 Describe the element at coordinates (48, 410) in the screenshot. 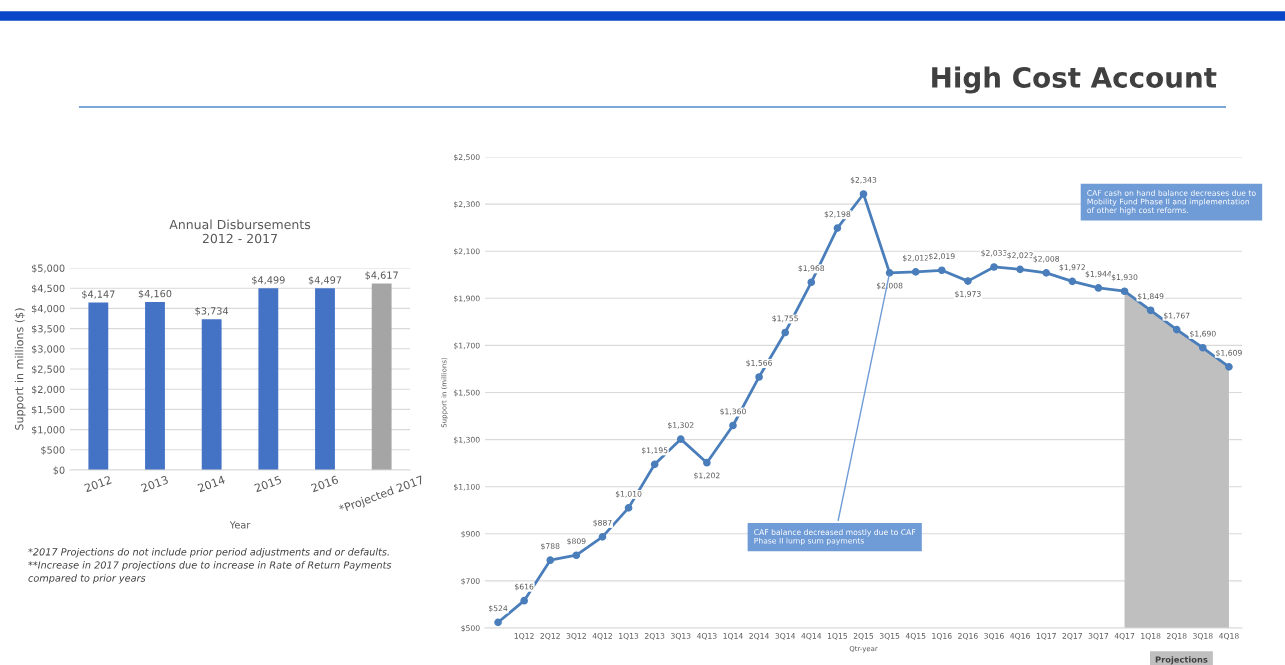

I see `y-tick-label: $1,500` at that location.